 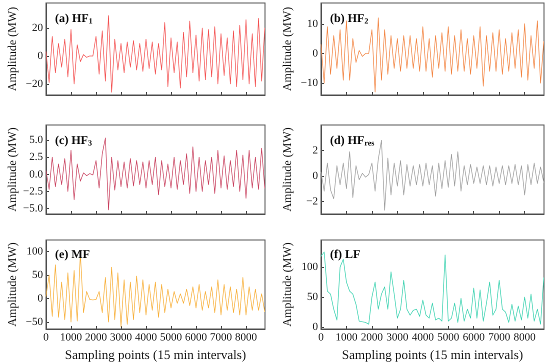 I want to click on y-tick-label: −10, so click(x=309, y=83).